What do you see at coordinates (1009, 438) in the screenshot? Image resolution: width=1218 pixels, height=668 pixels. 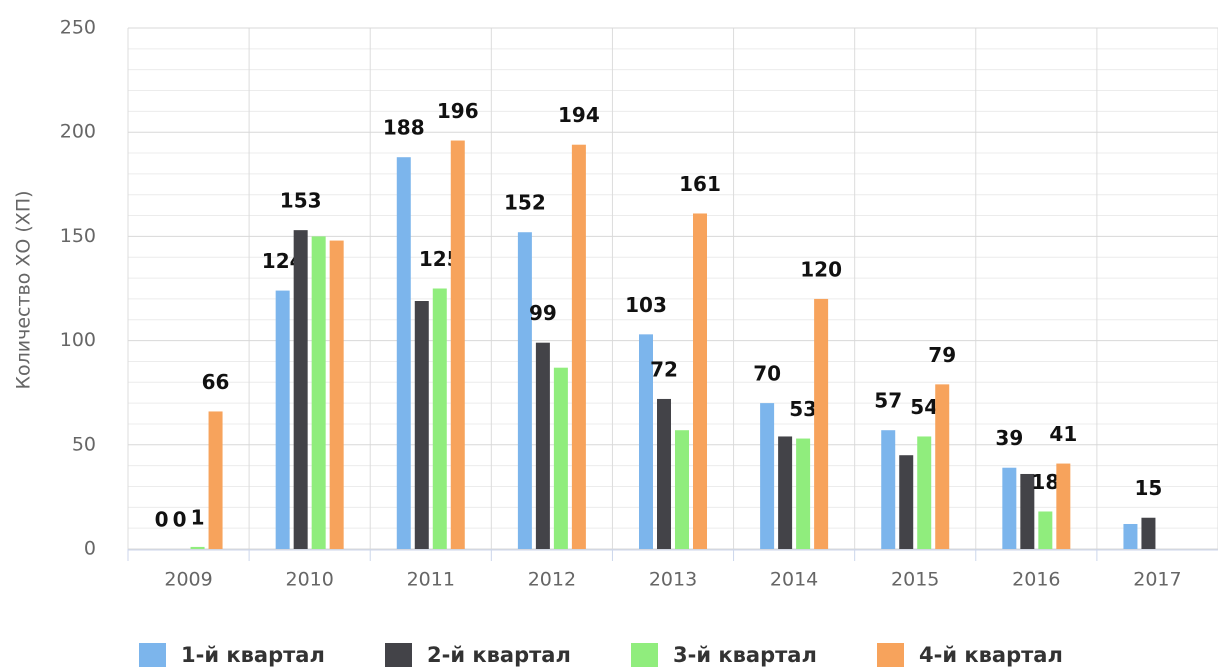 I see `value-label: 39` at bounding box center [1009, 438].